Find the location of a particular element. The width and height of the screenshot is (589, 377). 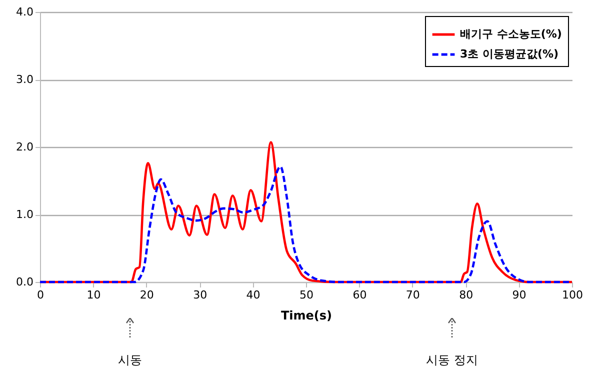

x-tick-label: 40 is located at coordinates (253, 295).